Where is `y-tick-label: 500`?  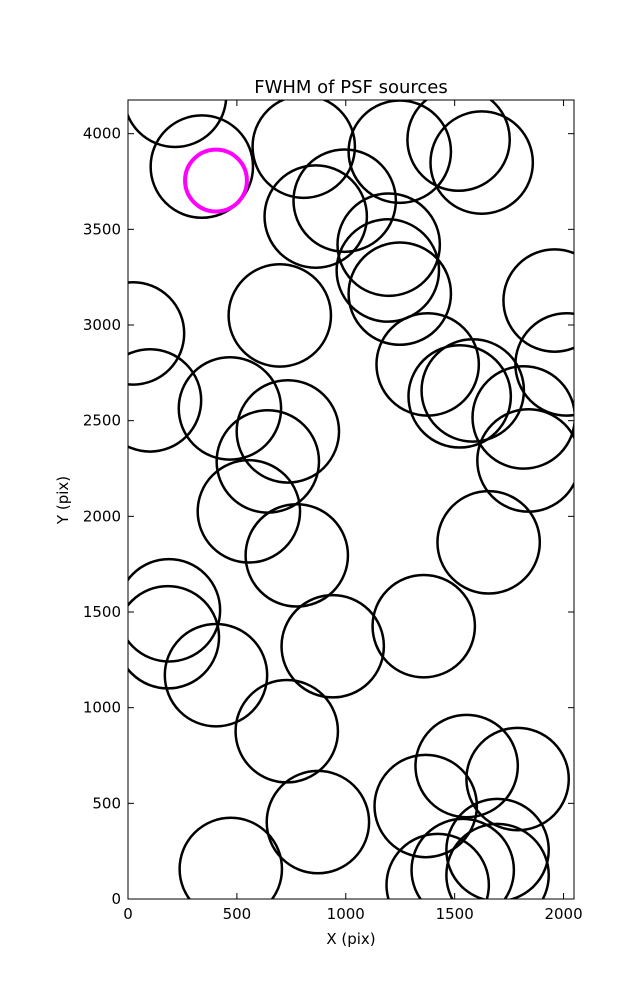 y-tick-label: 500 is located at coordinates (106, 803).